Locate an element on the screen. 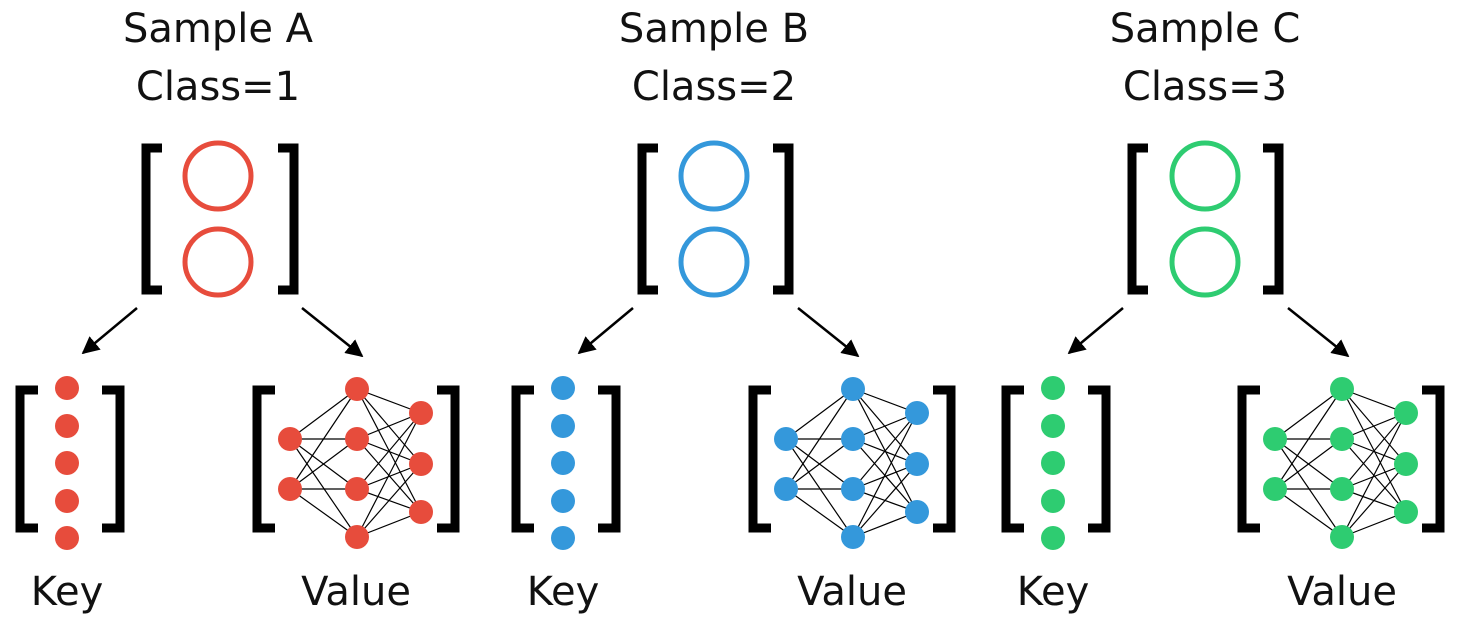  sample-class-label: Class=1 is located at coordinates (218, 87).